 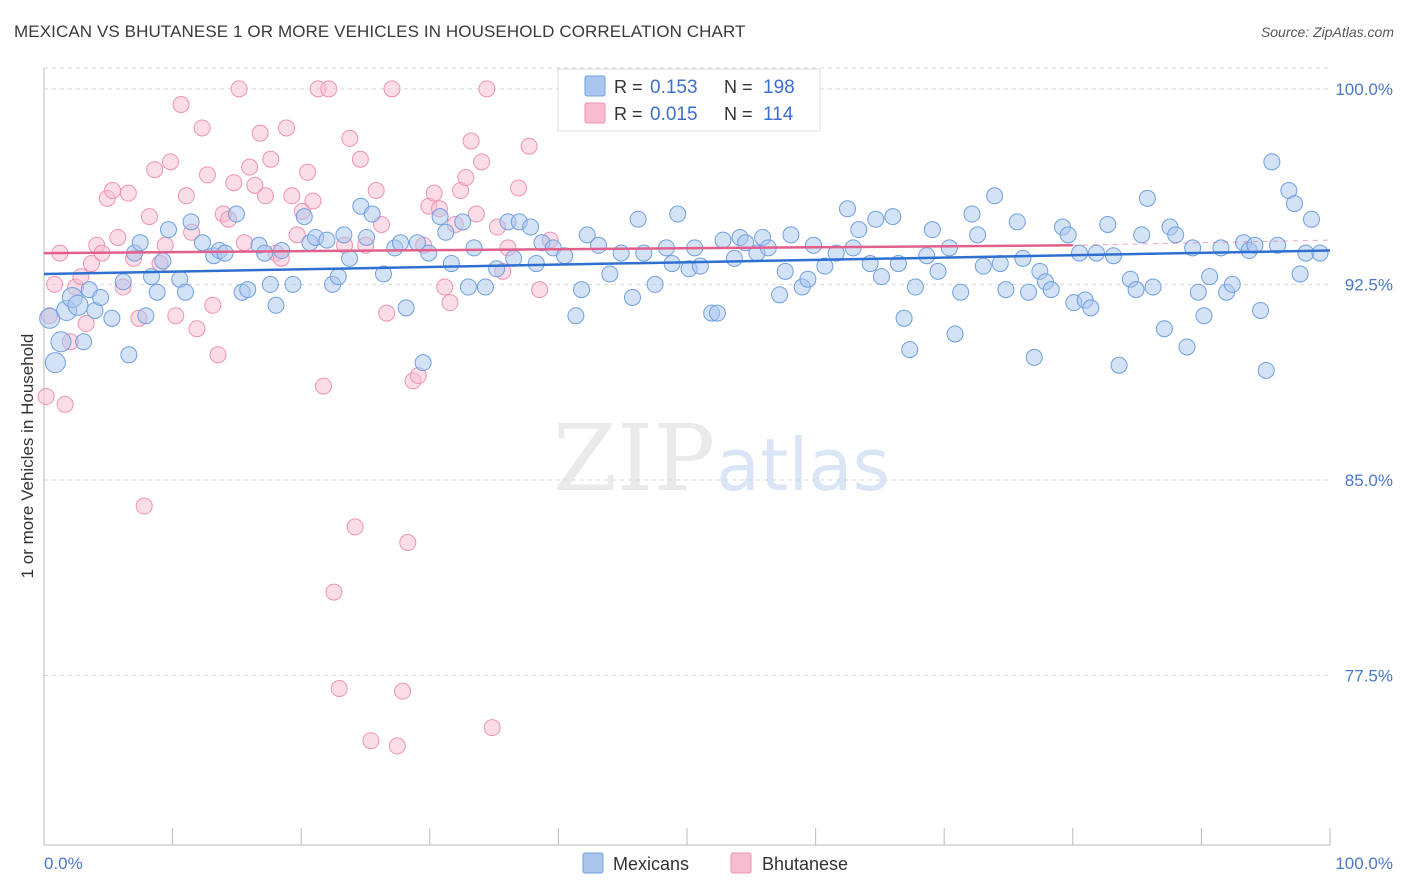 I want to click on legend-r-value-bhutanese: 0.015, so click(x=674, y=114).